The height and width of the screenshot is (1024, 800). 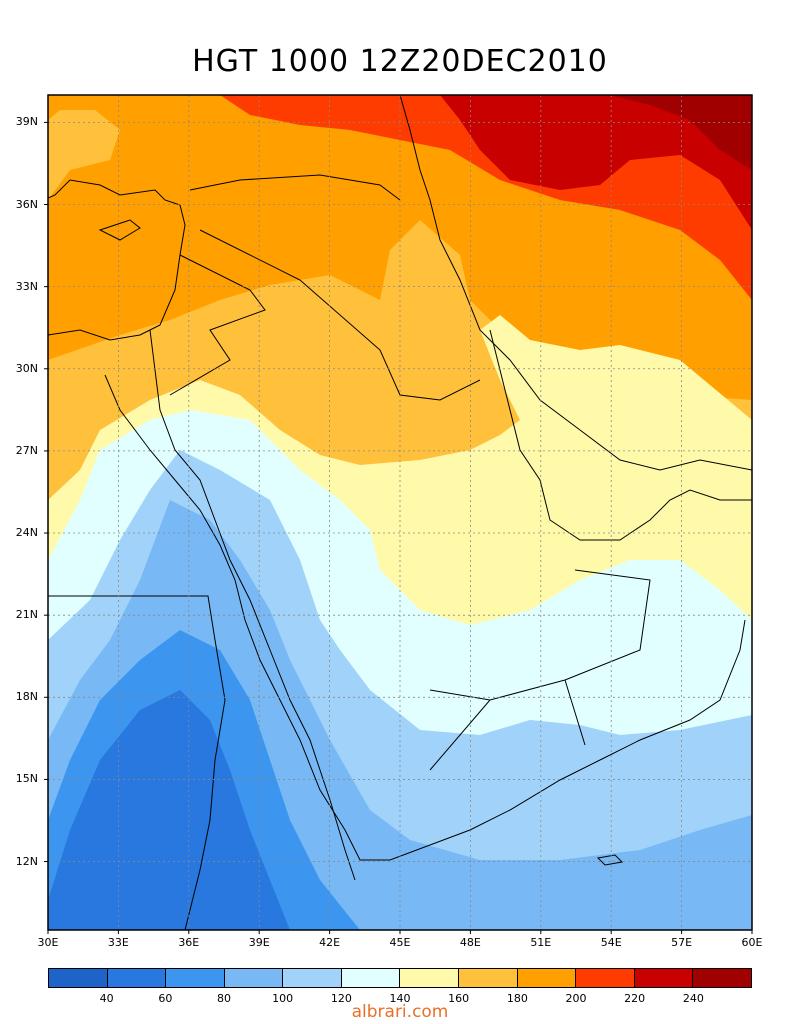 I want to click on lat-tick-label: 15N, so click(x=26, y=779).